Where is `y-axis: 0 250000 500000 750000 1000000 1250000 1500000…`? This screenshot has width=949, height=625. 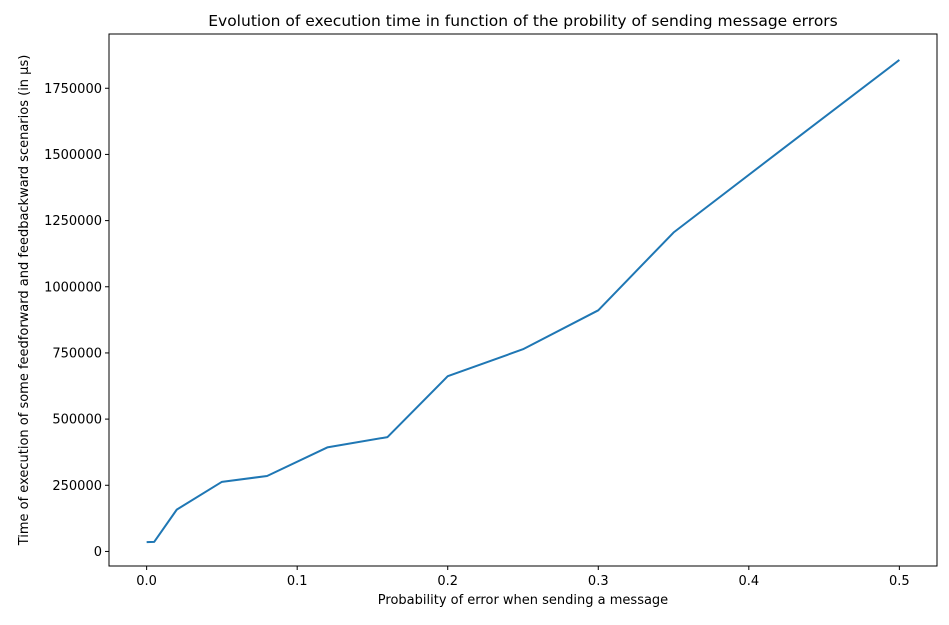
y-axis: 0 250000 500000 750000 1000000 1250000 1500000… is located at coordinates (76, 321).